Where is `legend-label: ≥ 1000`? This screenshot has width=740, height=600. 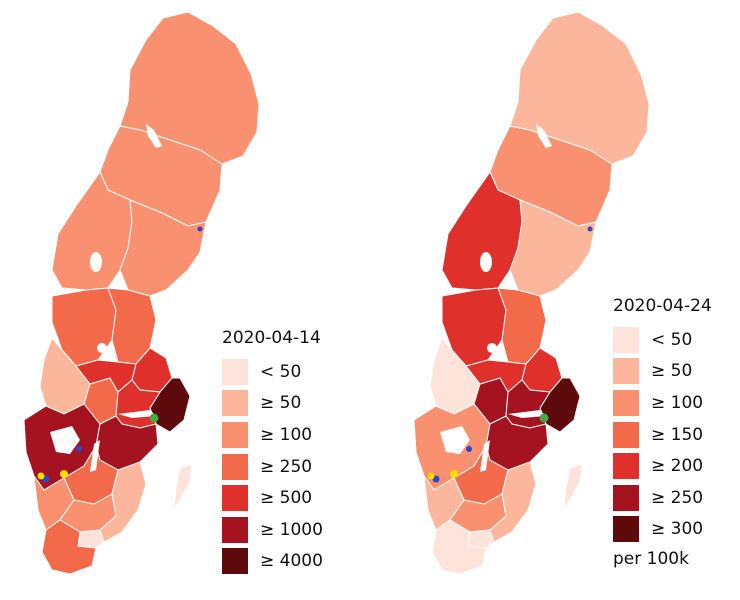
legend-label: ≥ 1000 is located at coordinates (291, 529).